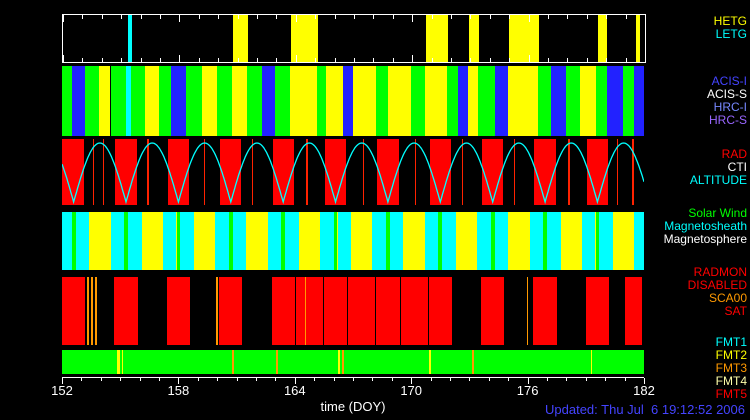 The height and width of the screenshot is (420, 750). Describe the element at coordinates (62, 390) in the screenshot. I see `axis-tick-label: 152` at that location.